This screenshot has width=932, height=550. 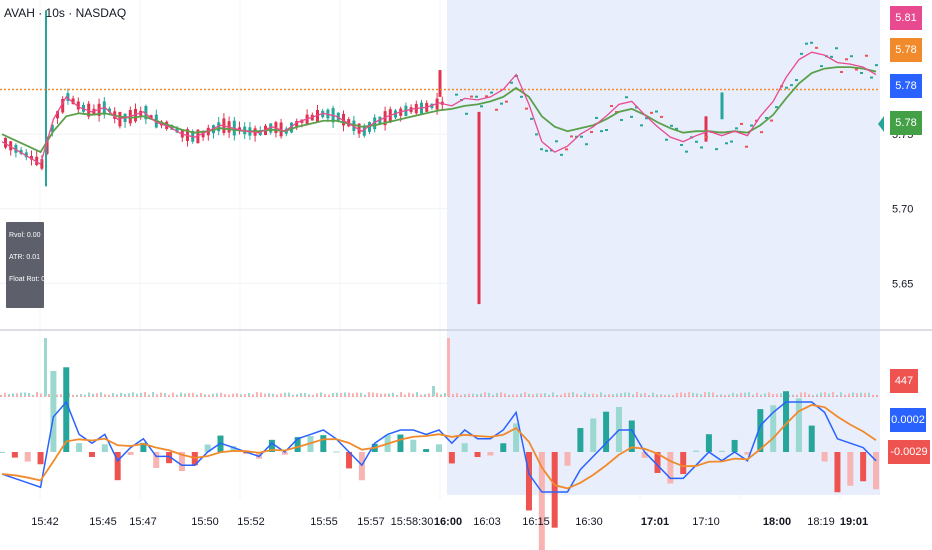 I want to click on volume-histogram, so click(x=440, y=367).